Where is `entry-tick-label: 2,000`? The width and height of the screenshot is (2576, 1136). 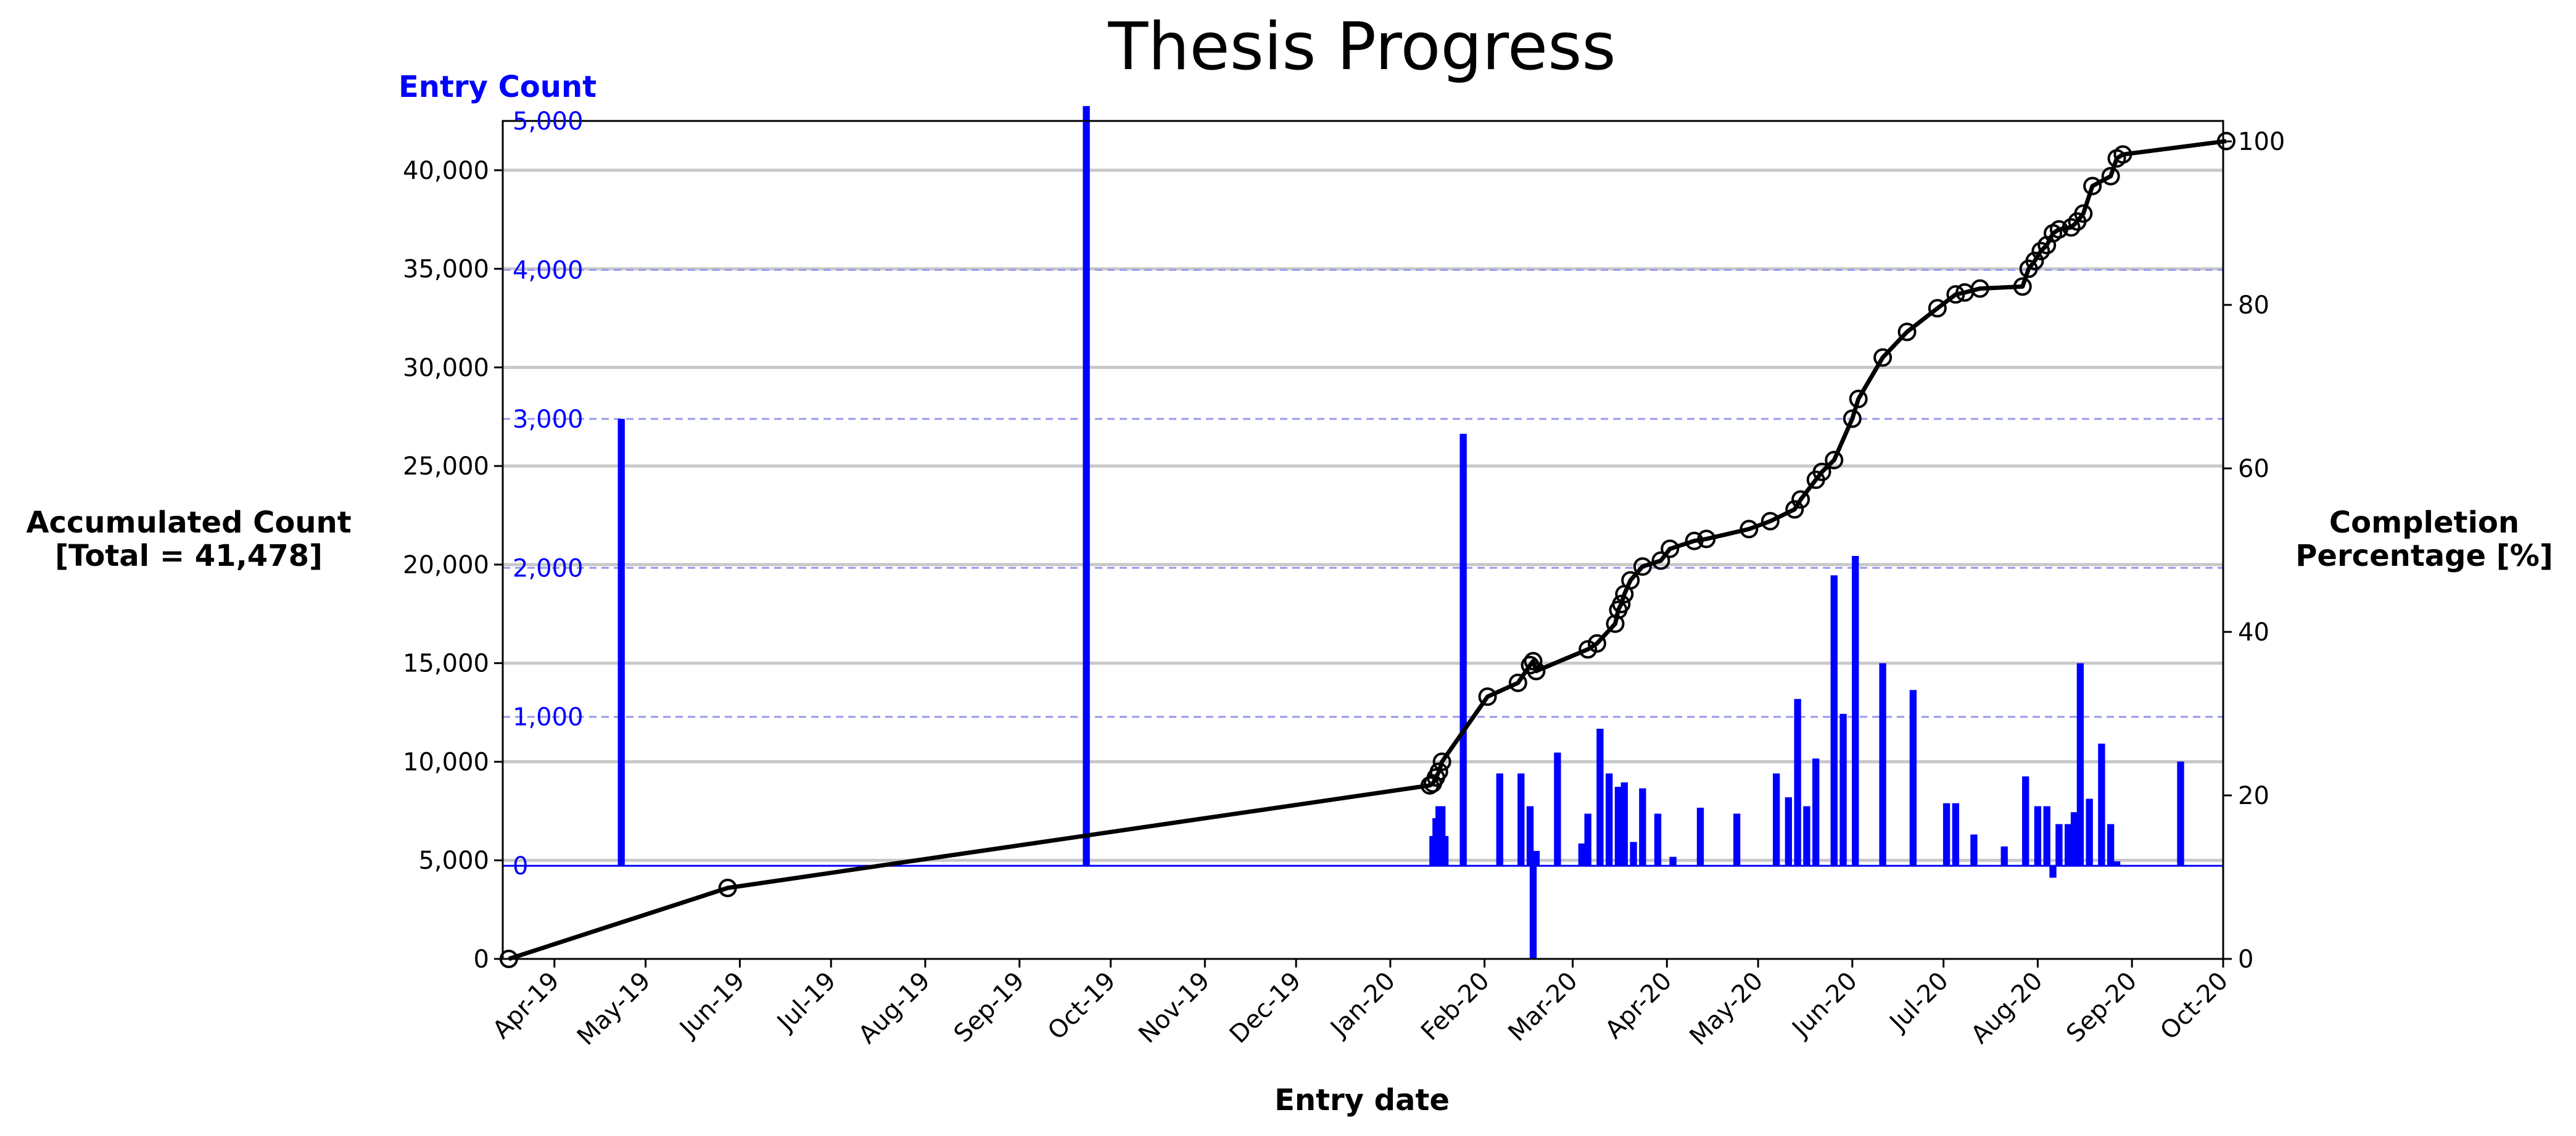
entry-tick-label: 2,000 is located at coordinates (548, 568).